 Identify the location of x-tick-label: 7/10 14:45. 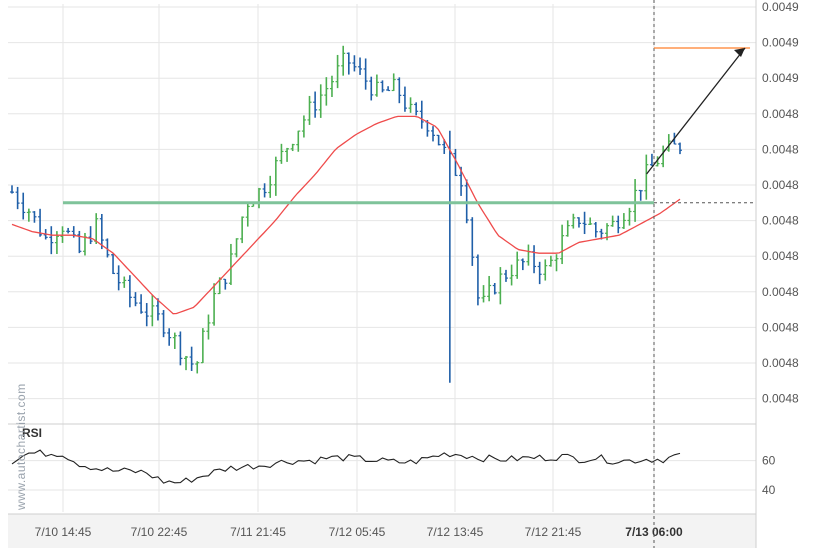
(63, 532).